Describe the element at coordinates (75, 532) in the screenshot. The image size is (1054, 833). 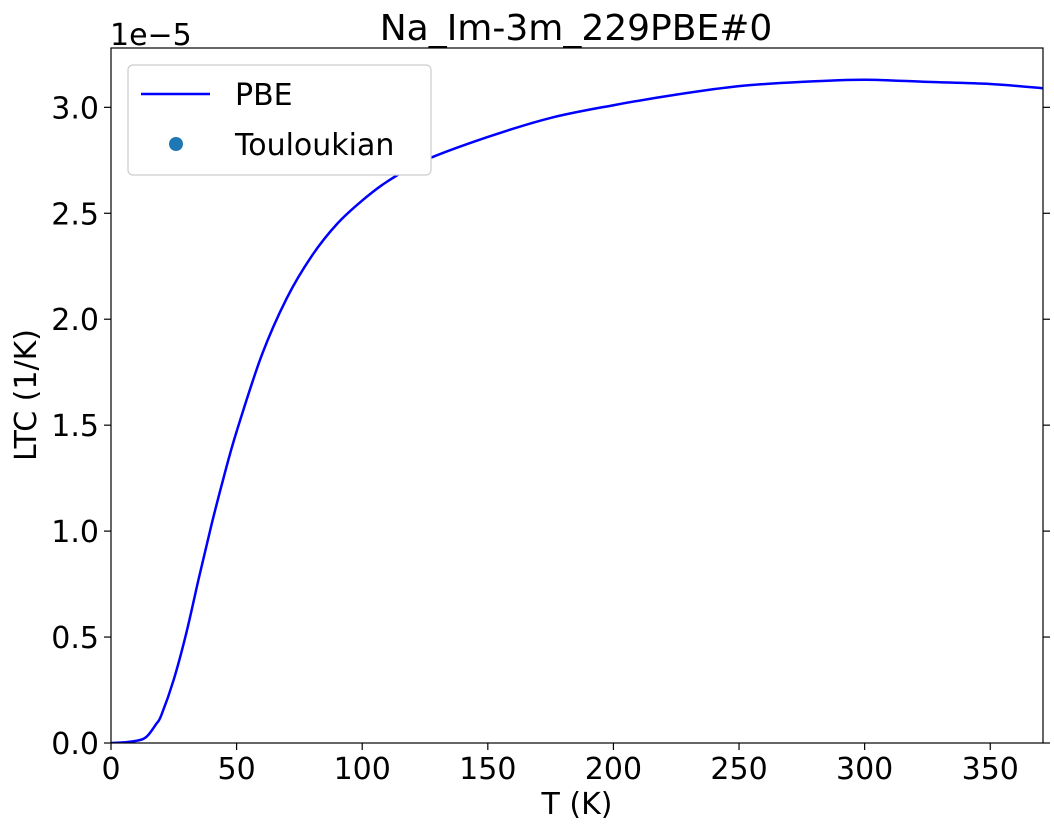
I see `y-tick-label: 1.0` at that location.